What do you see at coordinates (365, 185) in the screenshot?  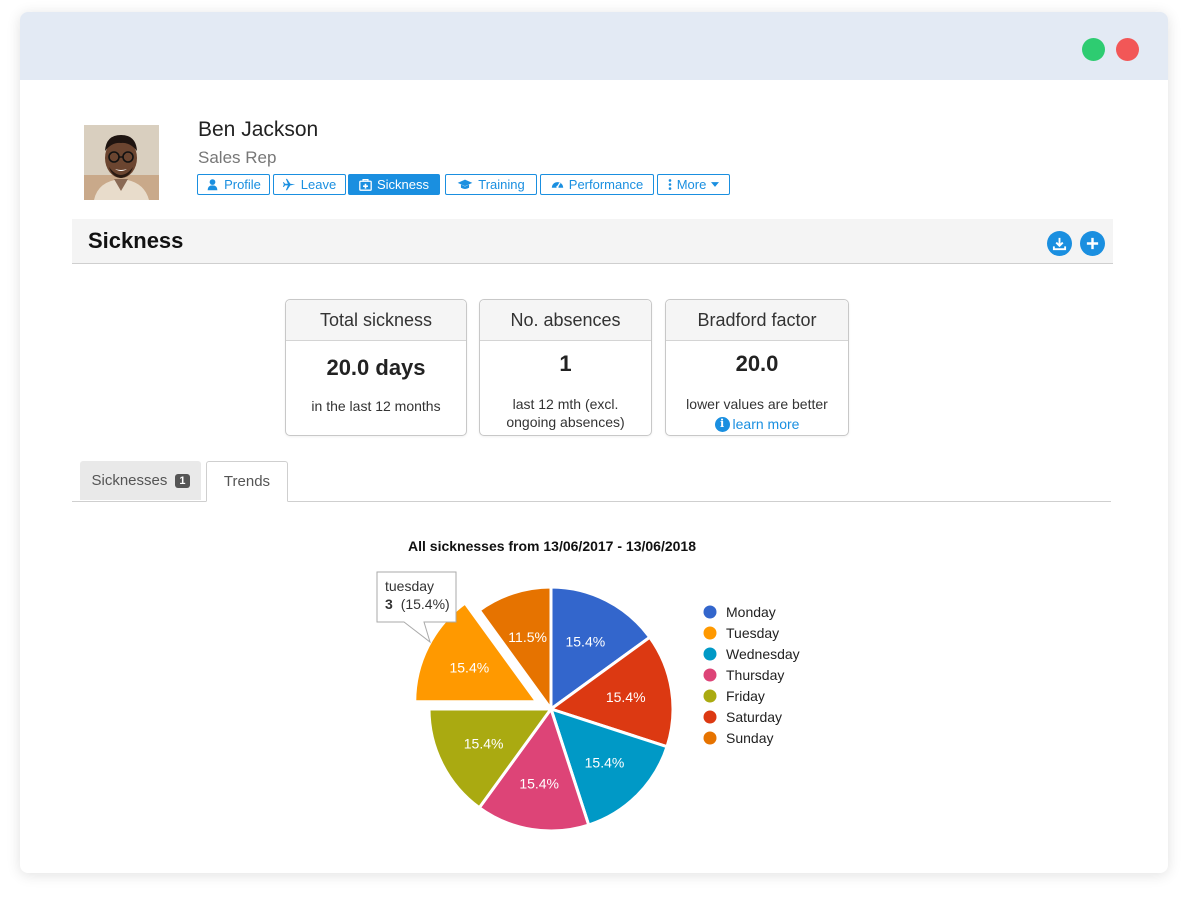 I see `medical-kit-icon` at bounding box center [365, 185].